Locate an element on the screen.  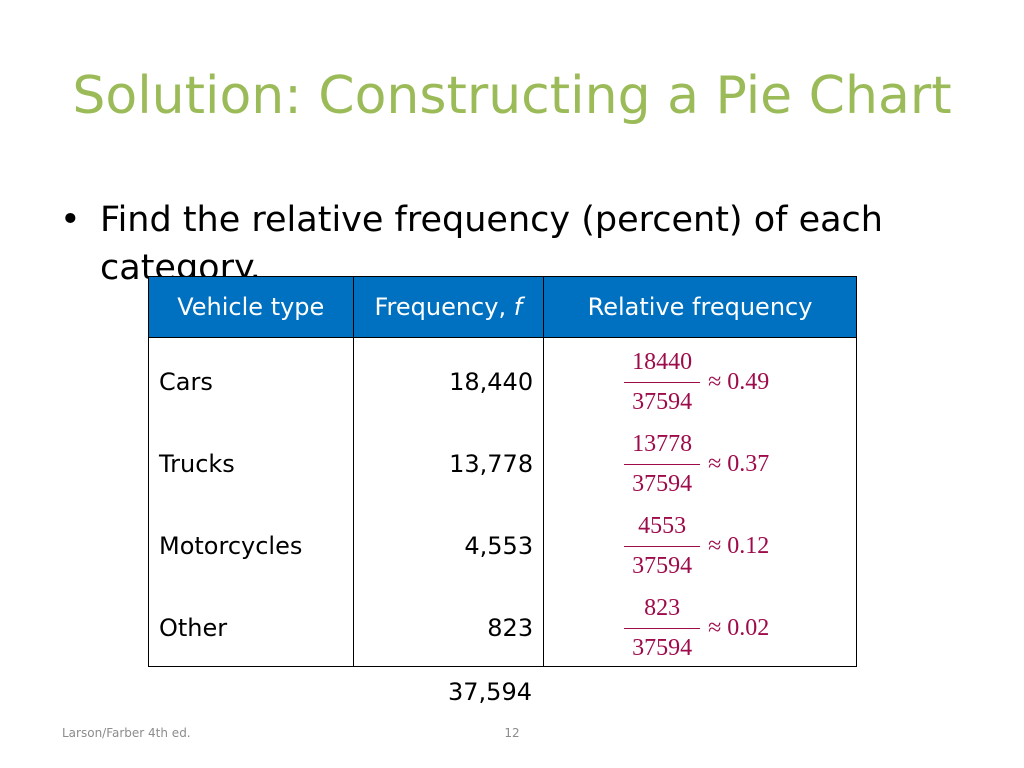
approx-value: ≈ 0.49 is located at coordinates (739, 382).